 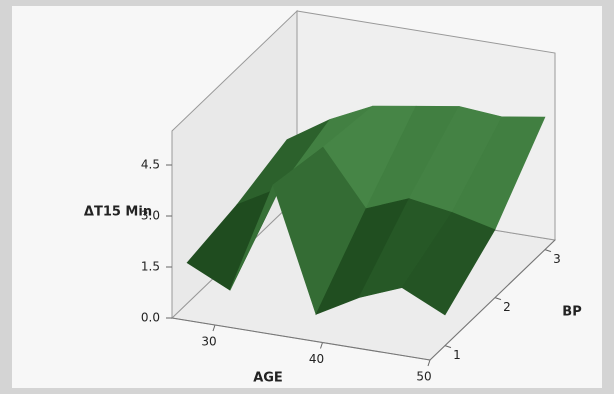 I want to click on tick-label: 50, so click(x=423, y=377).